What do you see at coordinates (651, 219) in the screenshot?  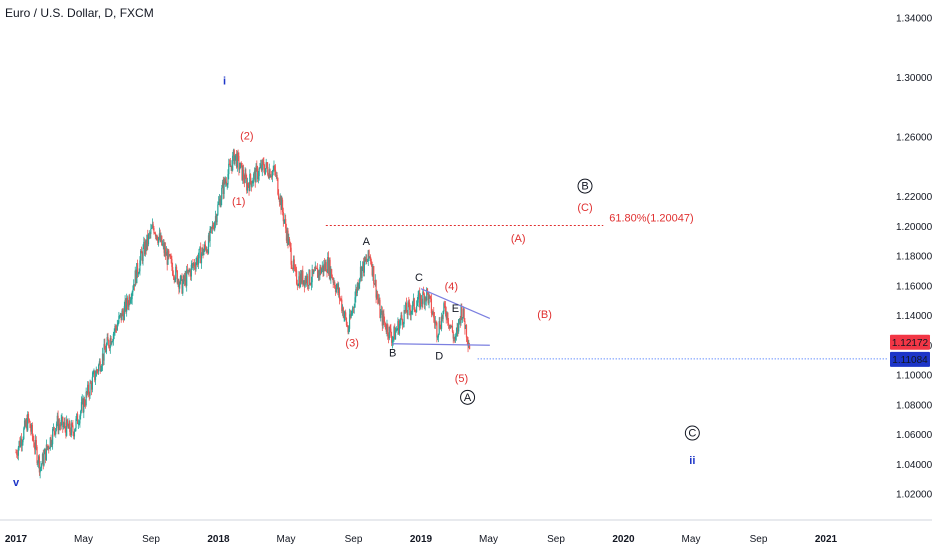 I see `fib-618-label: 61.80%(1.20047)` at bounding box center [651, 219].